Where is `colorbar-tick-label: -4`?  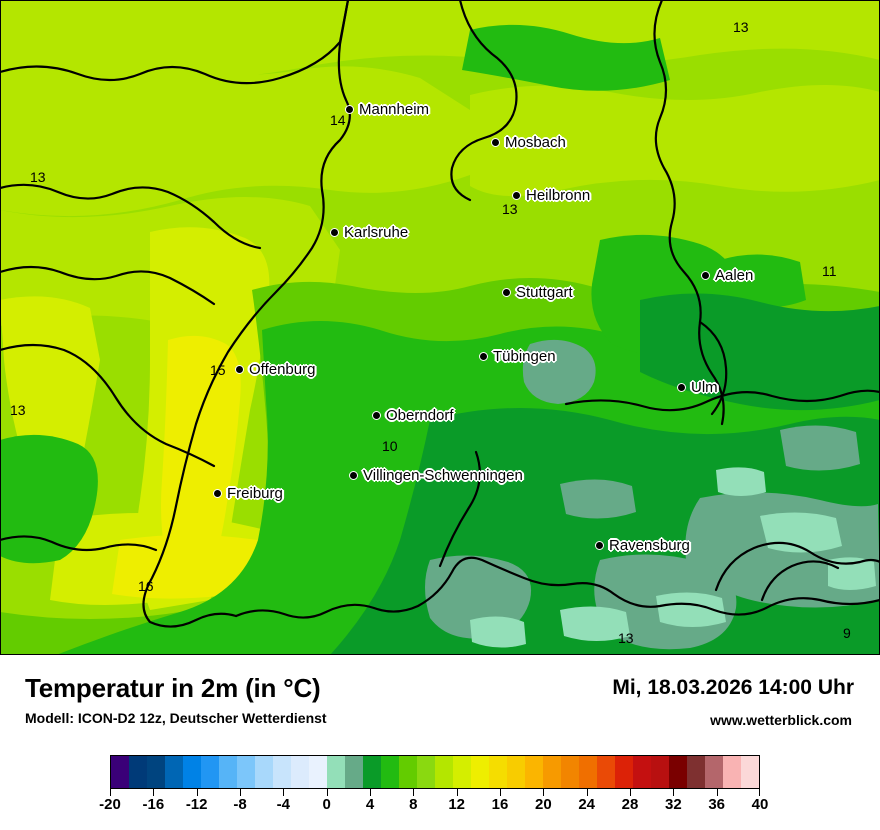 colorbar-tick-label: -4 is located at coordinates (283, 804).